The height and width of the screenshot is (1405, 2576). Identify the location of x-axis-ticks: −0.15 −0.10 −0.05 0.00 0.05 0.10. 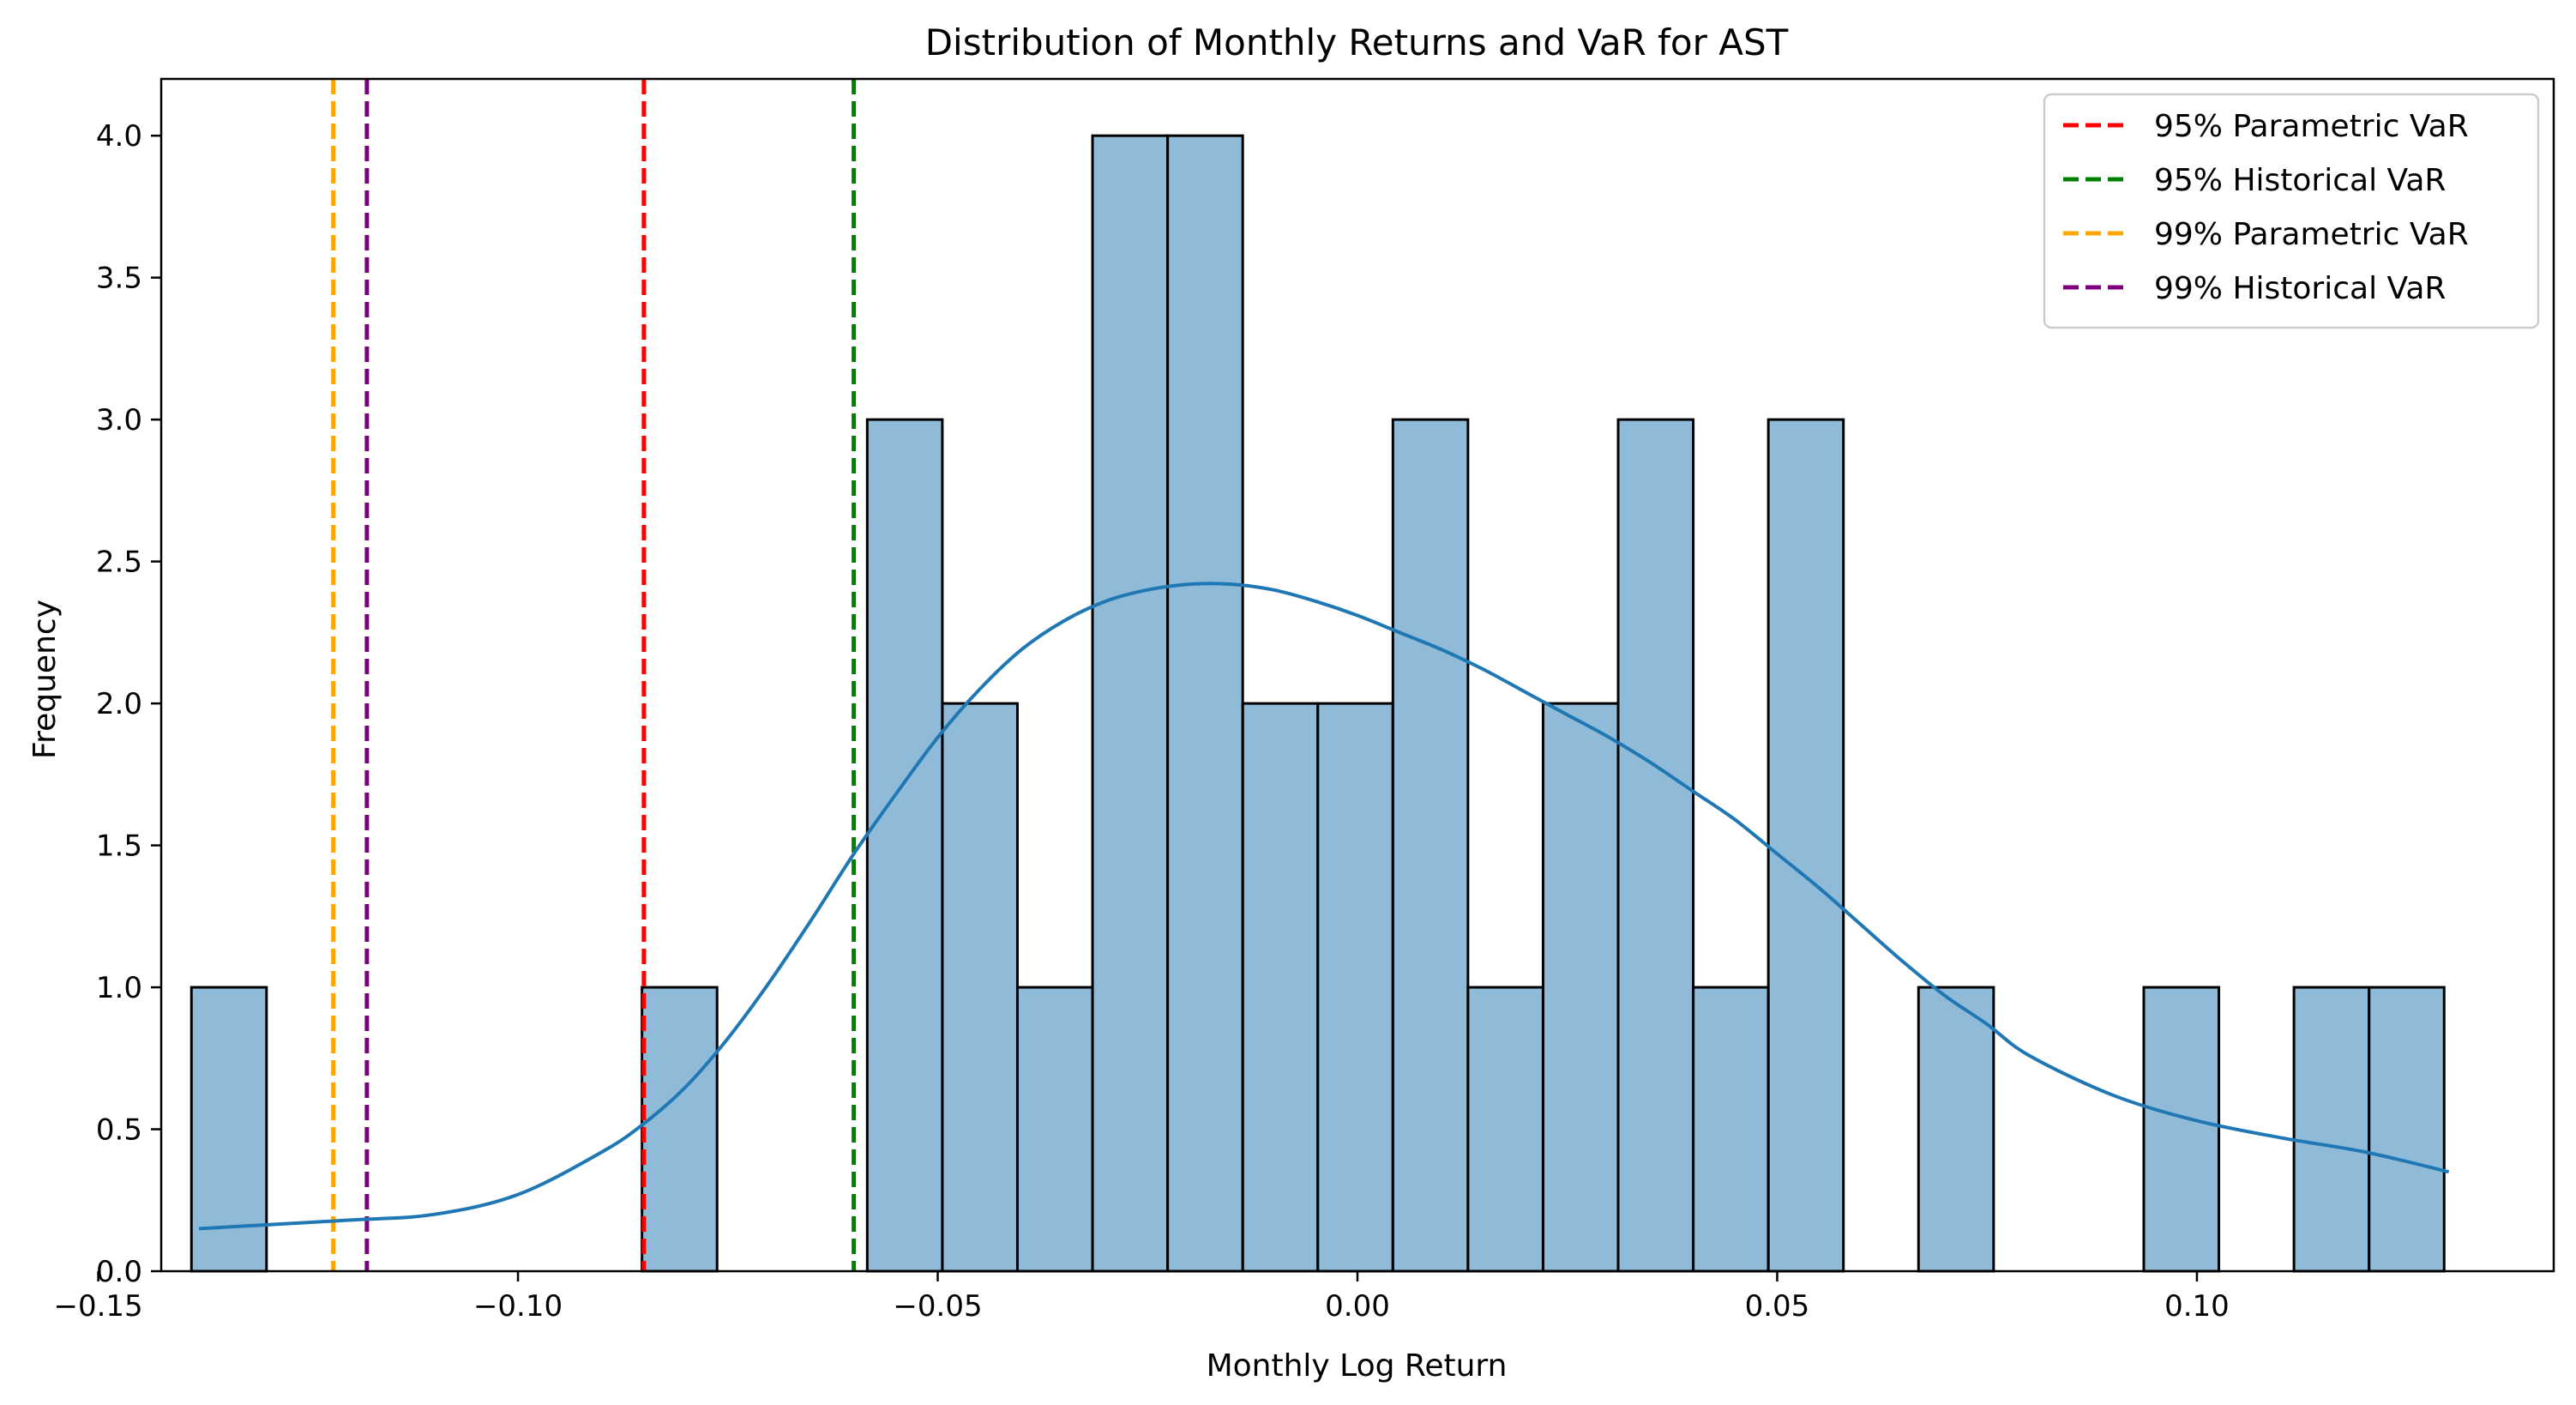
(1141, 1297).